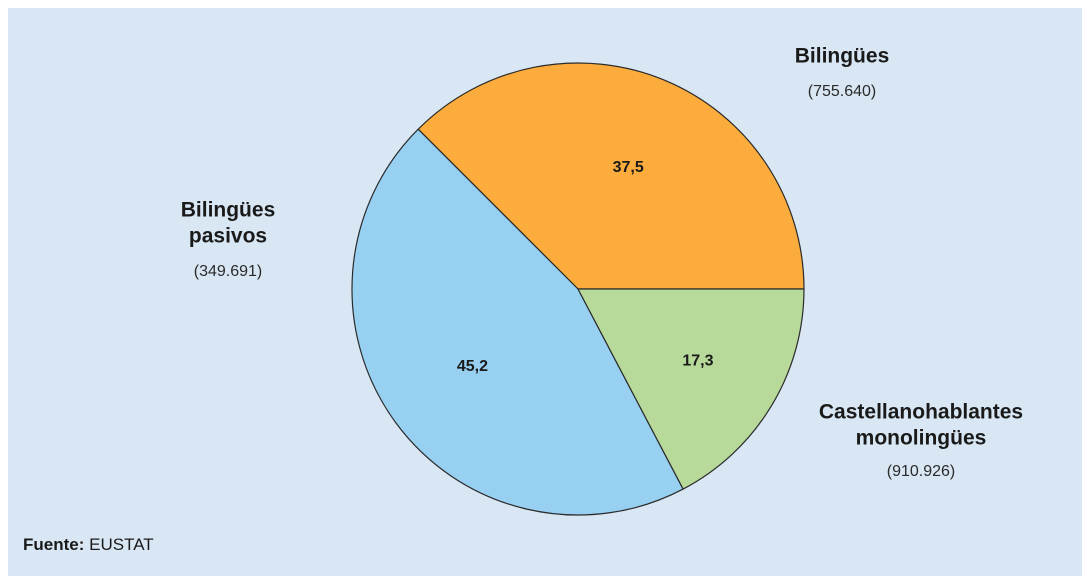  I want to click on source-note: Fuente: EUSTAT, so click(88, 545).